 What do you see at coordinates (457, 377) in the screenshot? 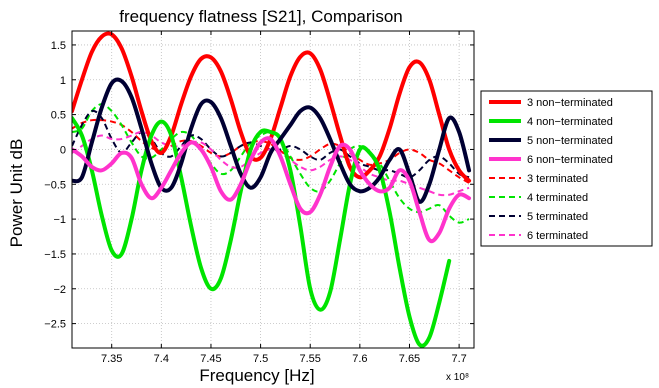
I see `x-exponent-label: x 10⁸` at bounding box center [457, 377].